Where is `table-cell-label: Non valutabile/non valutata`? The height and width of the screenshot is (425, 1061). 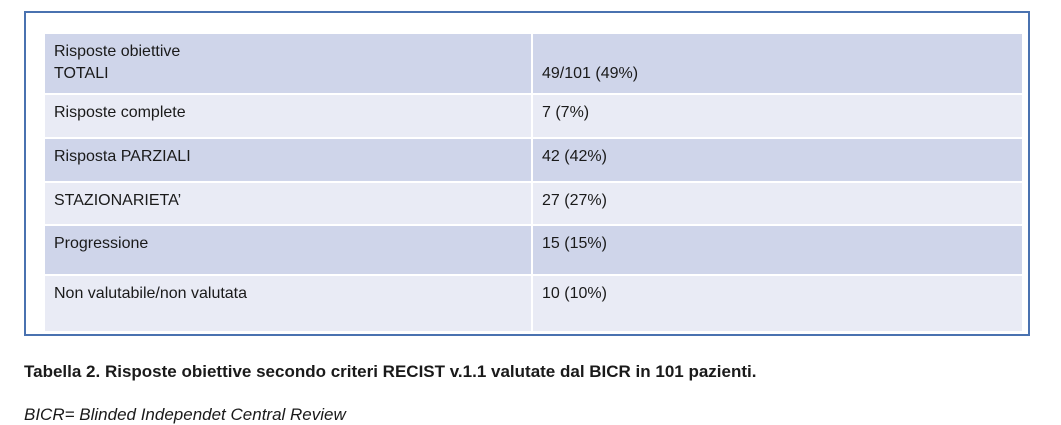
table-cell-label: Non valutabile/non valutata is located at coordinates (289, 303).